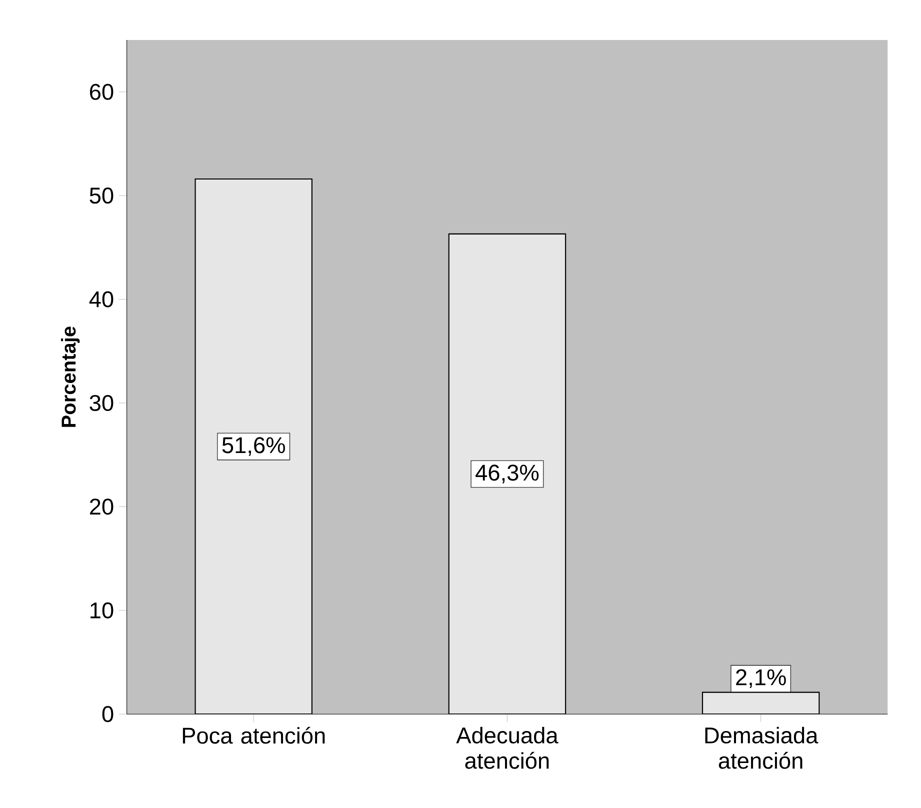 This screenshot has width=921, height=808. What do you see at coordinates (102, 196) in the screenshot?
I see `y-tick-label: 50` at bounding box center [102, 196].